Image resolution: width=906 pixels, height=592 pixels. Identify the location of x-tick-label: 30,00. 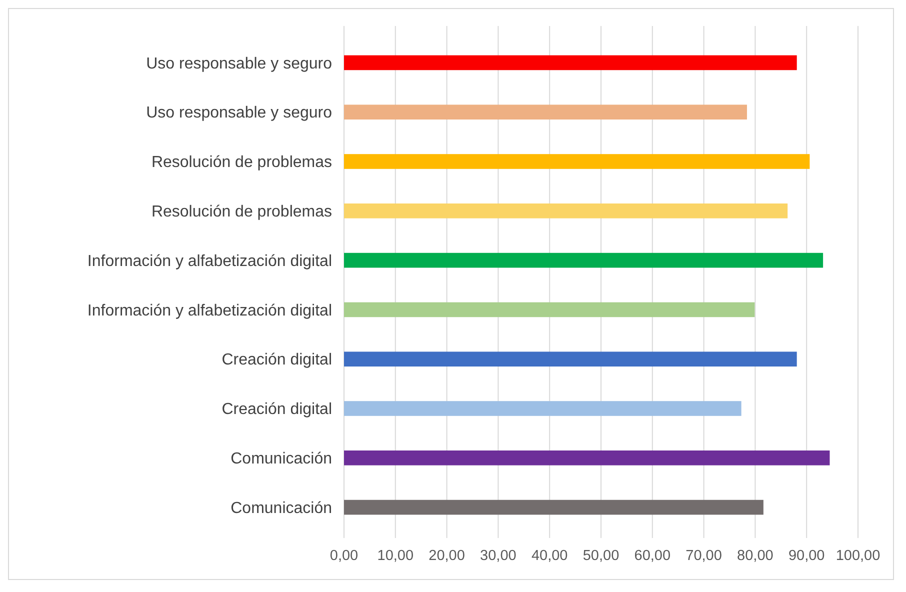
(498, 556).